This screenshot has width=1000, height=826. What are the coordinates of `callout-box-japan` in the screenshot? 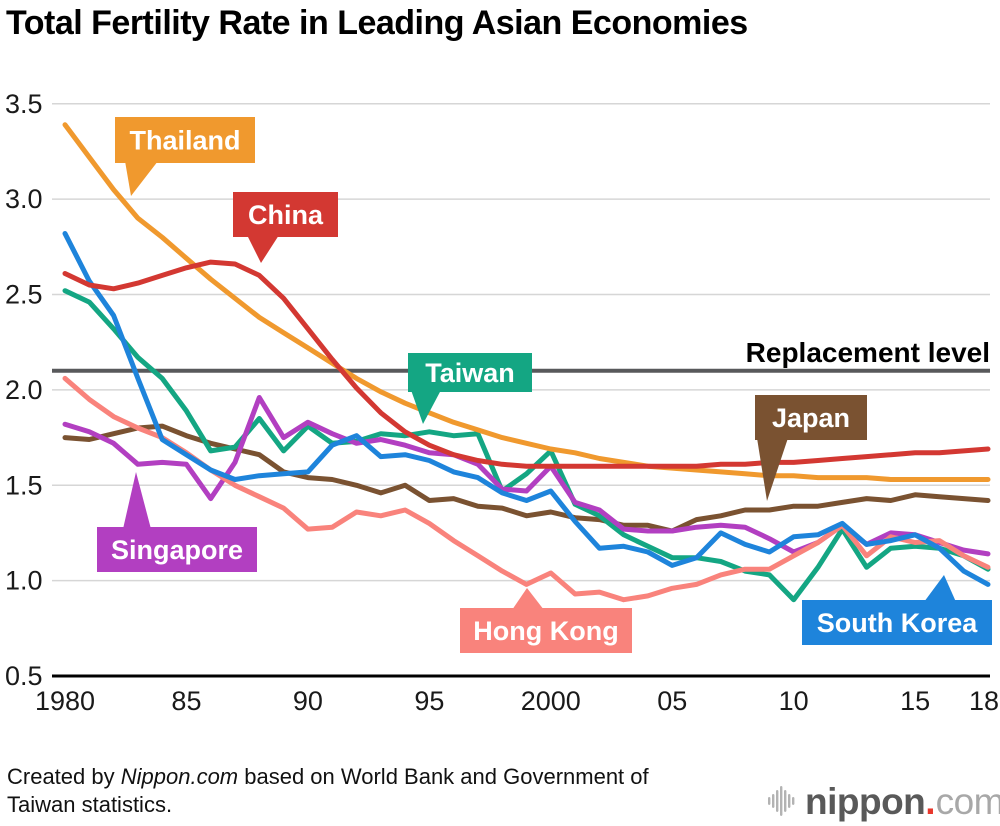 It's located at (811, 417).